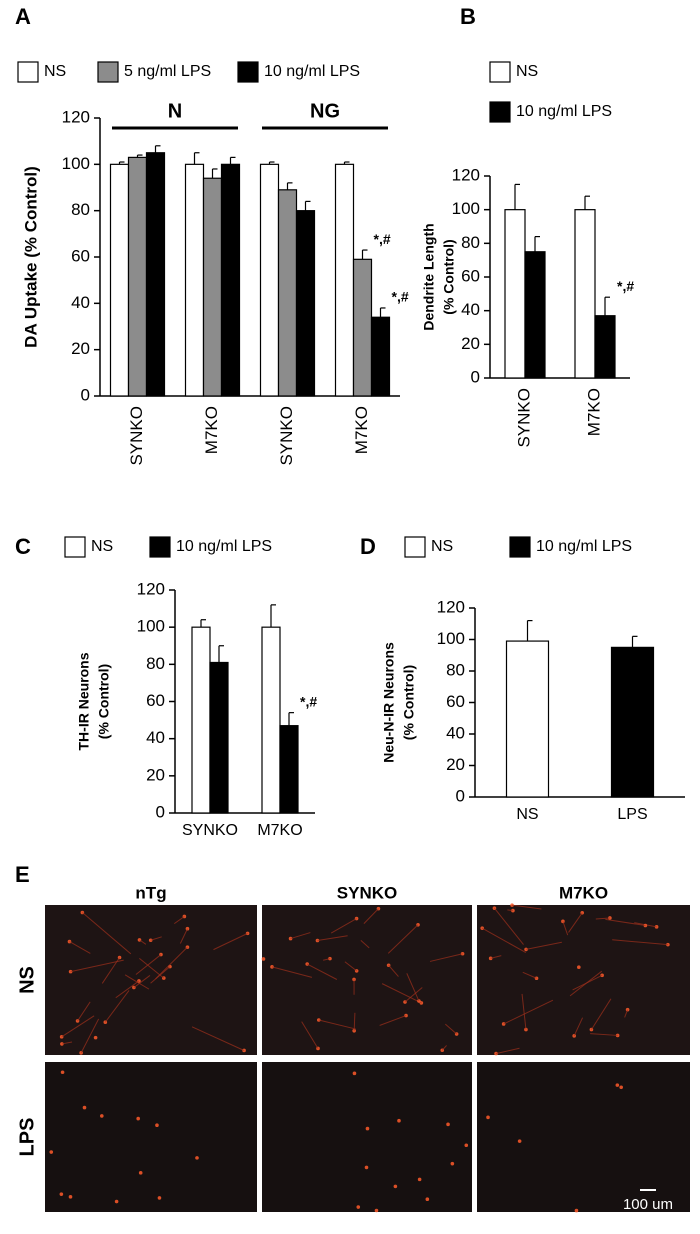 The image size is (700, 1234). Describe the element at coordinates (167, 71) in the screenshot. I see `legend-label: 5 ng/ml LPS` at that location.